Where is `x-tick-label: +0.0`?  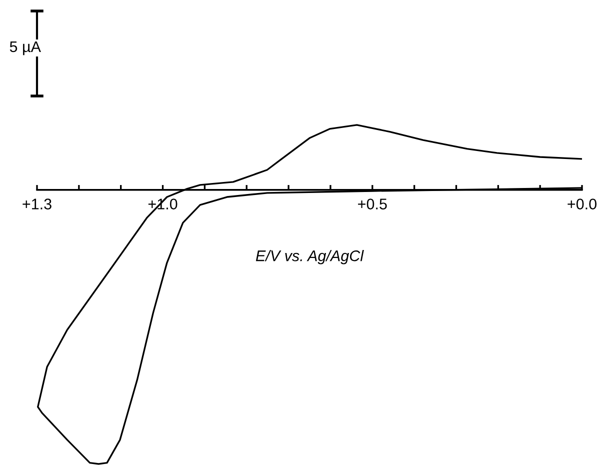
x-tick-label: +0.0 is located at coordinates (582, 204).